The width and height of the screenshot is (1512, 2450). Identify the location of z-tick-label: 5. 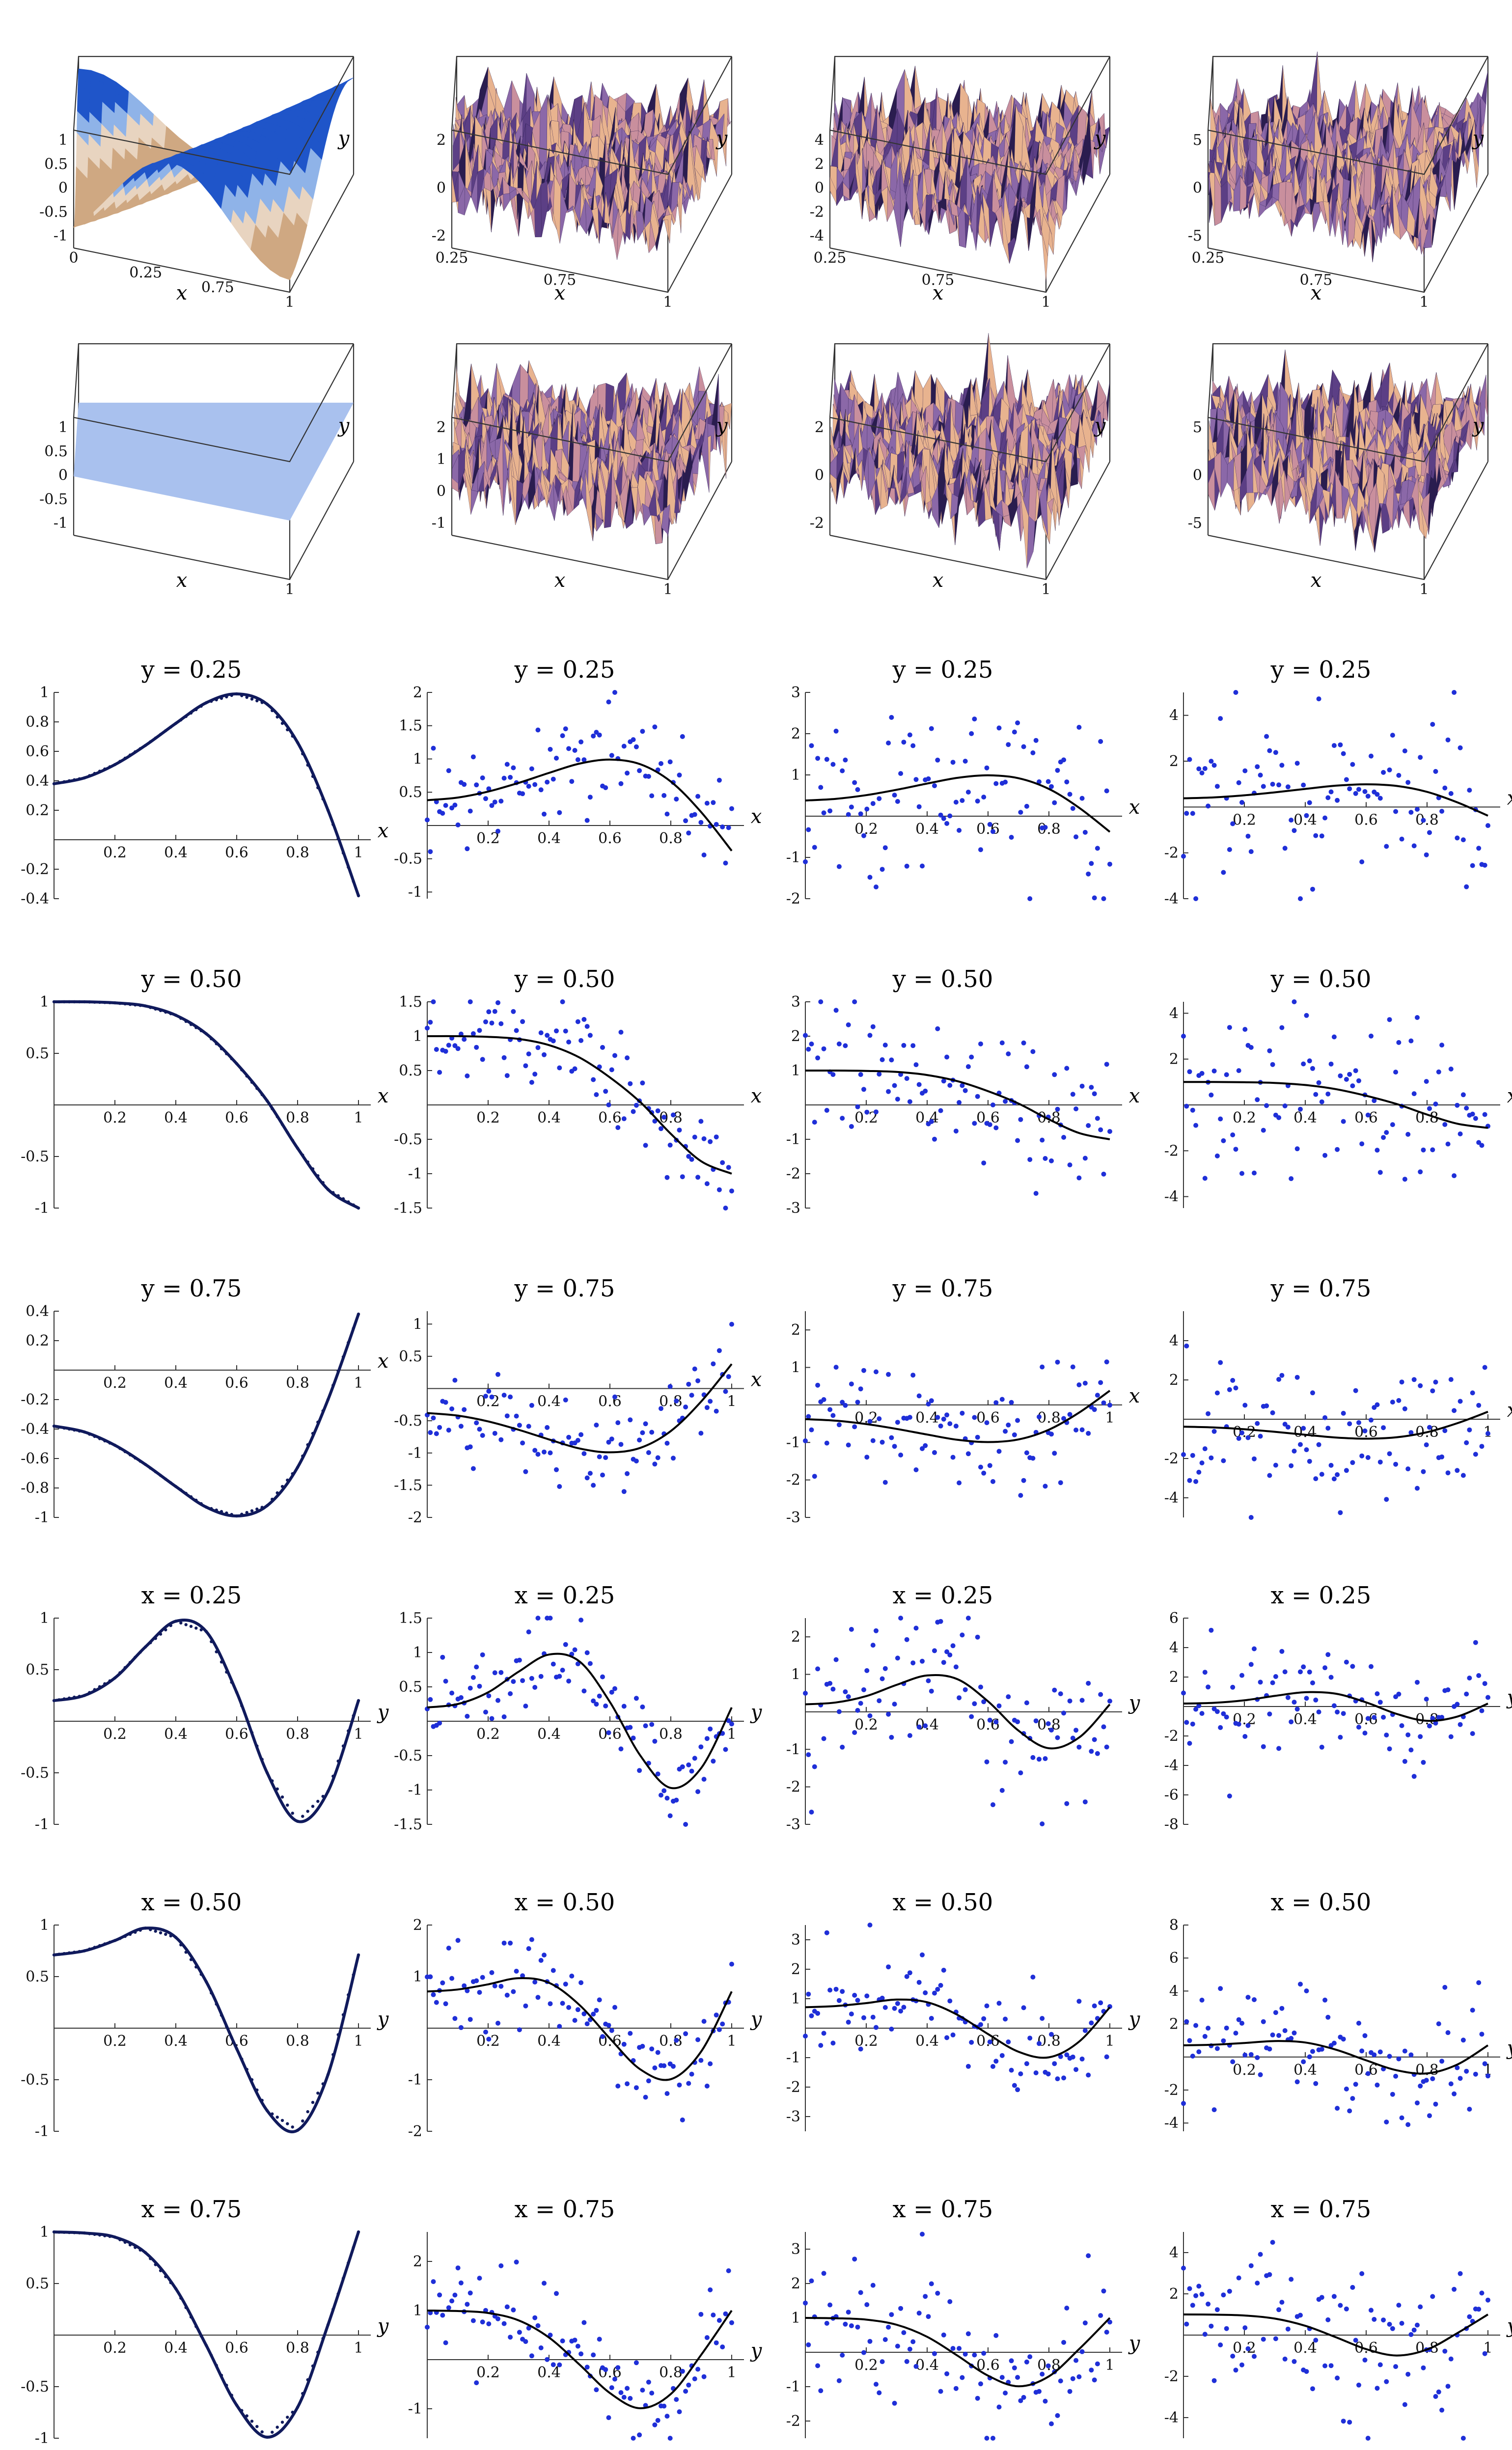
(1197, 140).